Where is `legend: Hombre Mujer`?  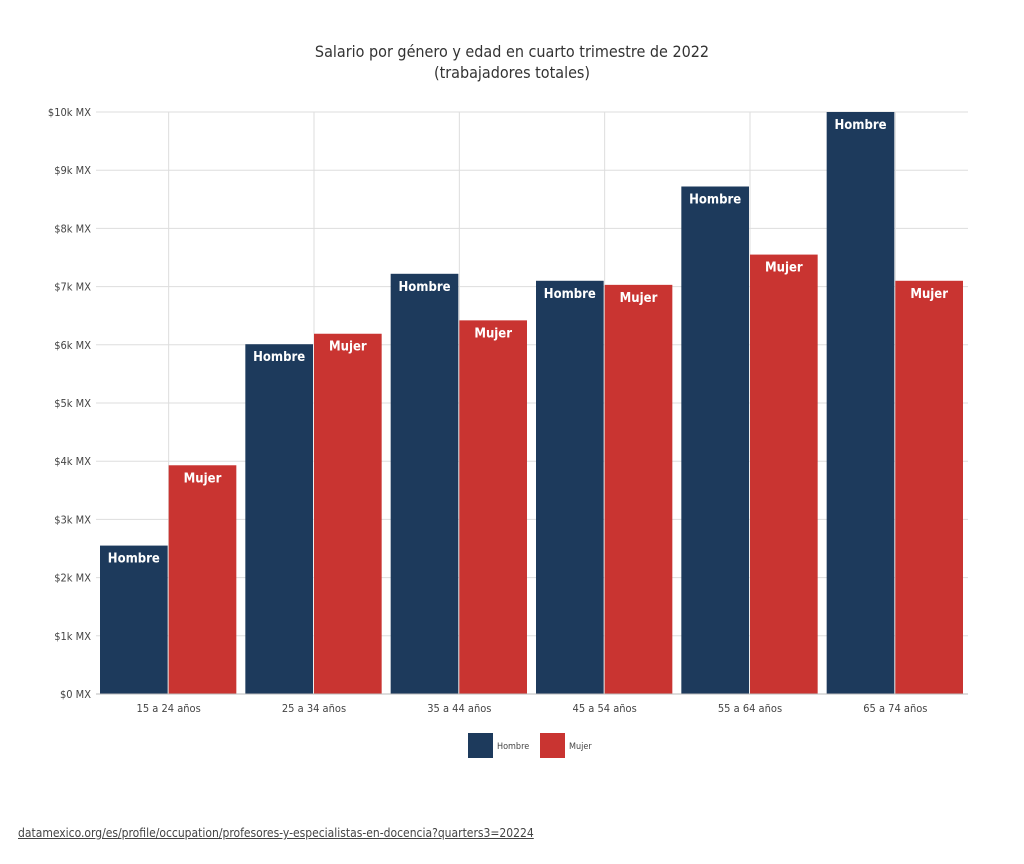
legend: Hombre Mujer is located at coordinates (530, 745).